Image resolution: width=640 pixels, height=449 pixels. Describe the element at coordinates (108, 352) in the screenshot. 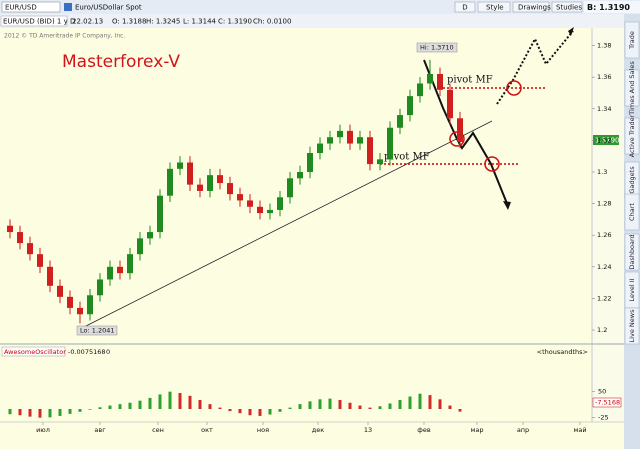

I see `study-parameter: 0` at that location.